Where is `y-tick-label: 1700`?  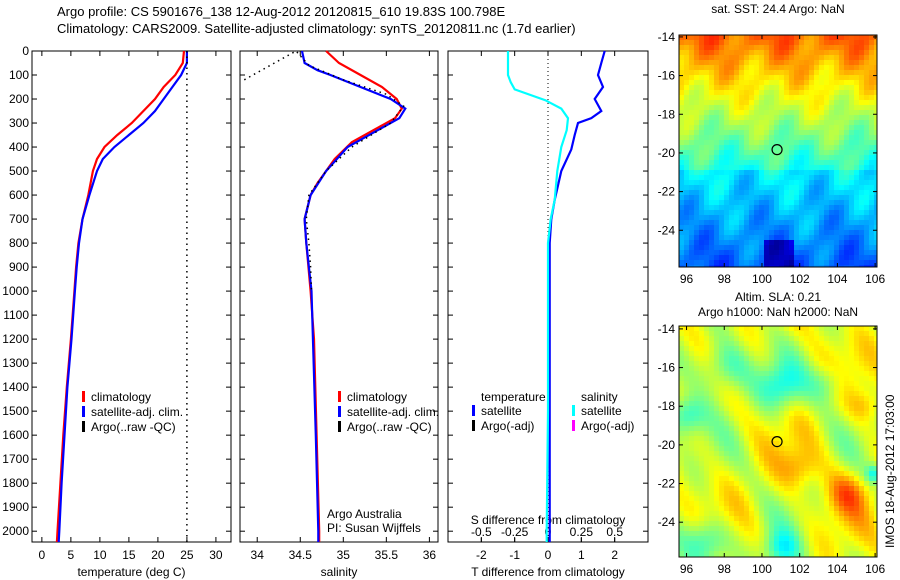 y-tick-label: 1700 is located at coordinates (15, 459).